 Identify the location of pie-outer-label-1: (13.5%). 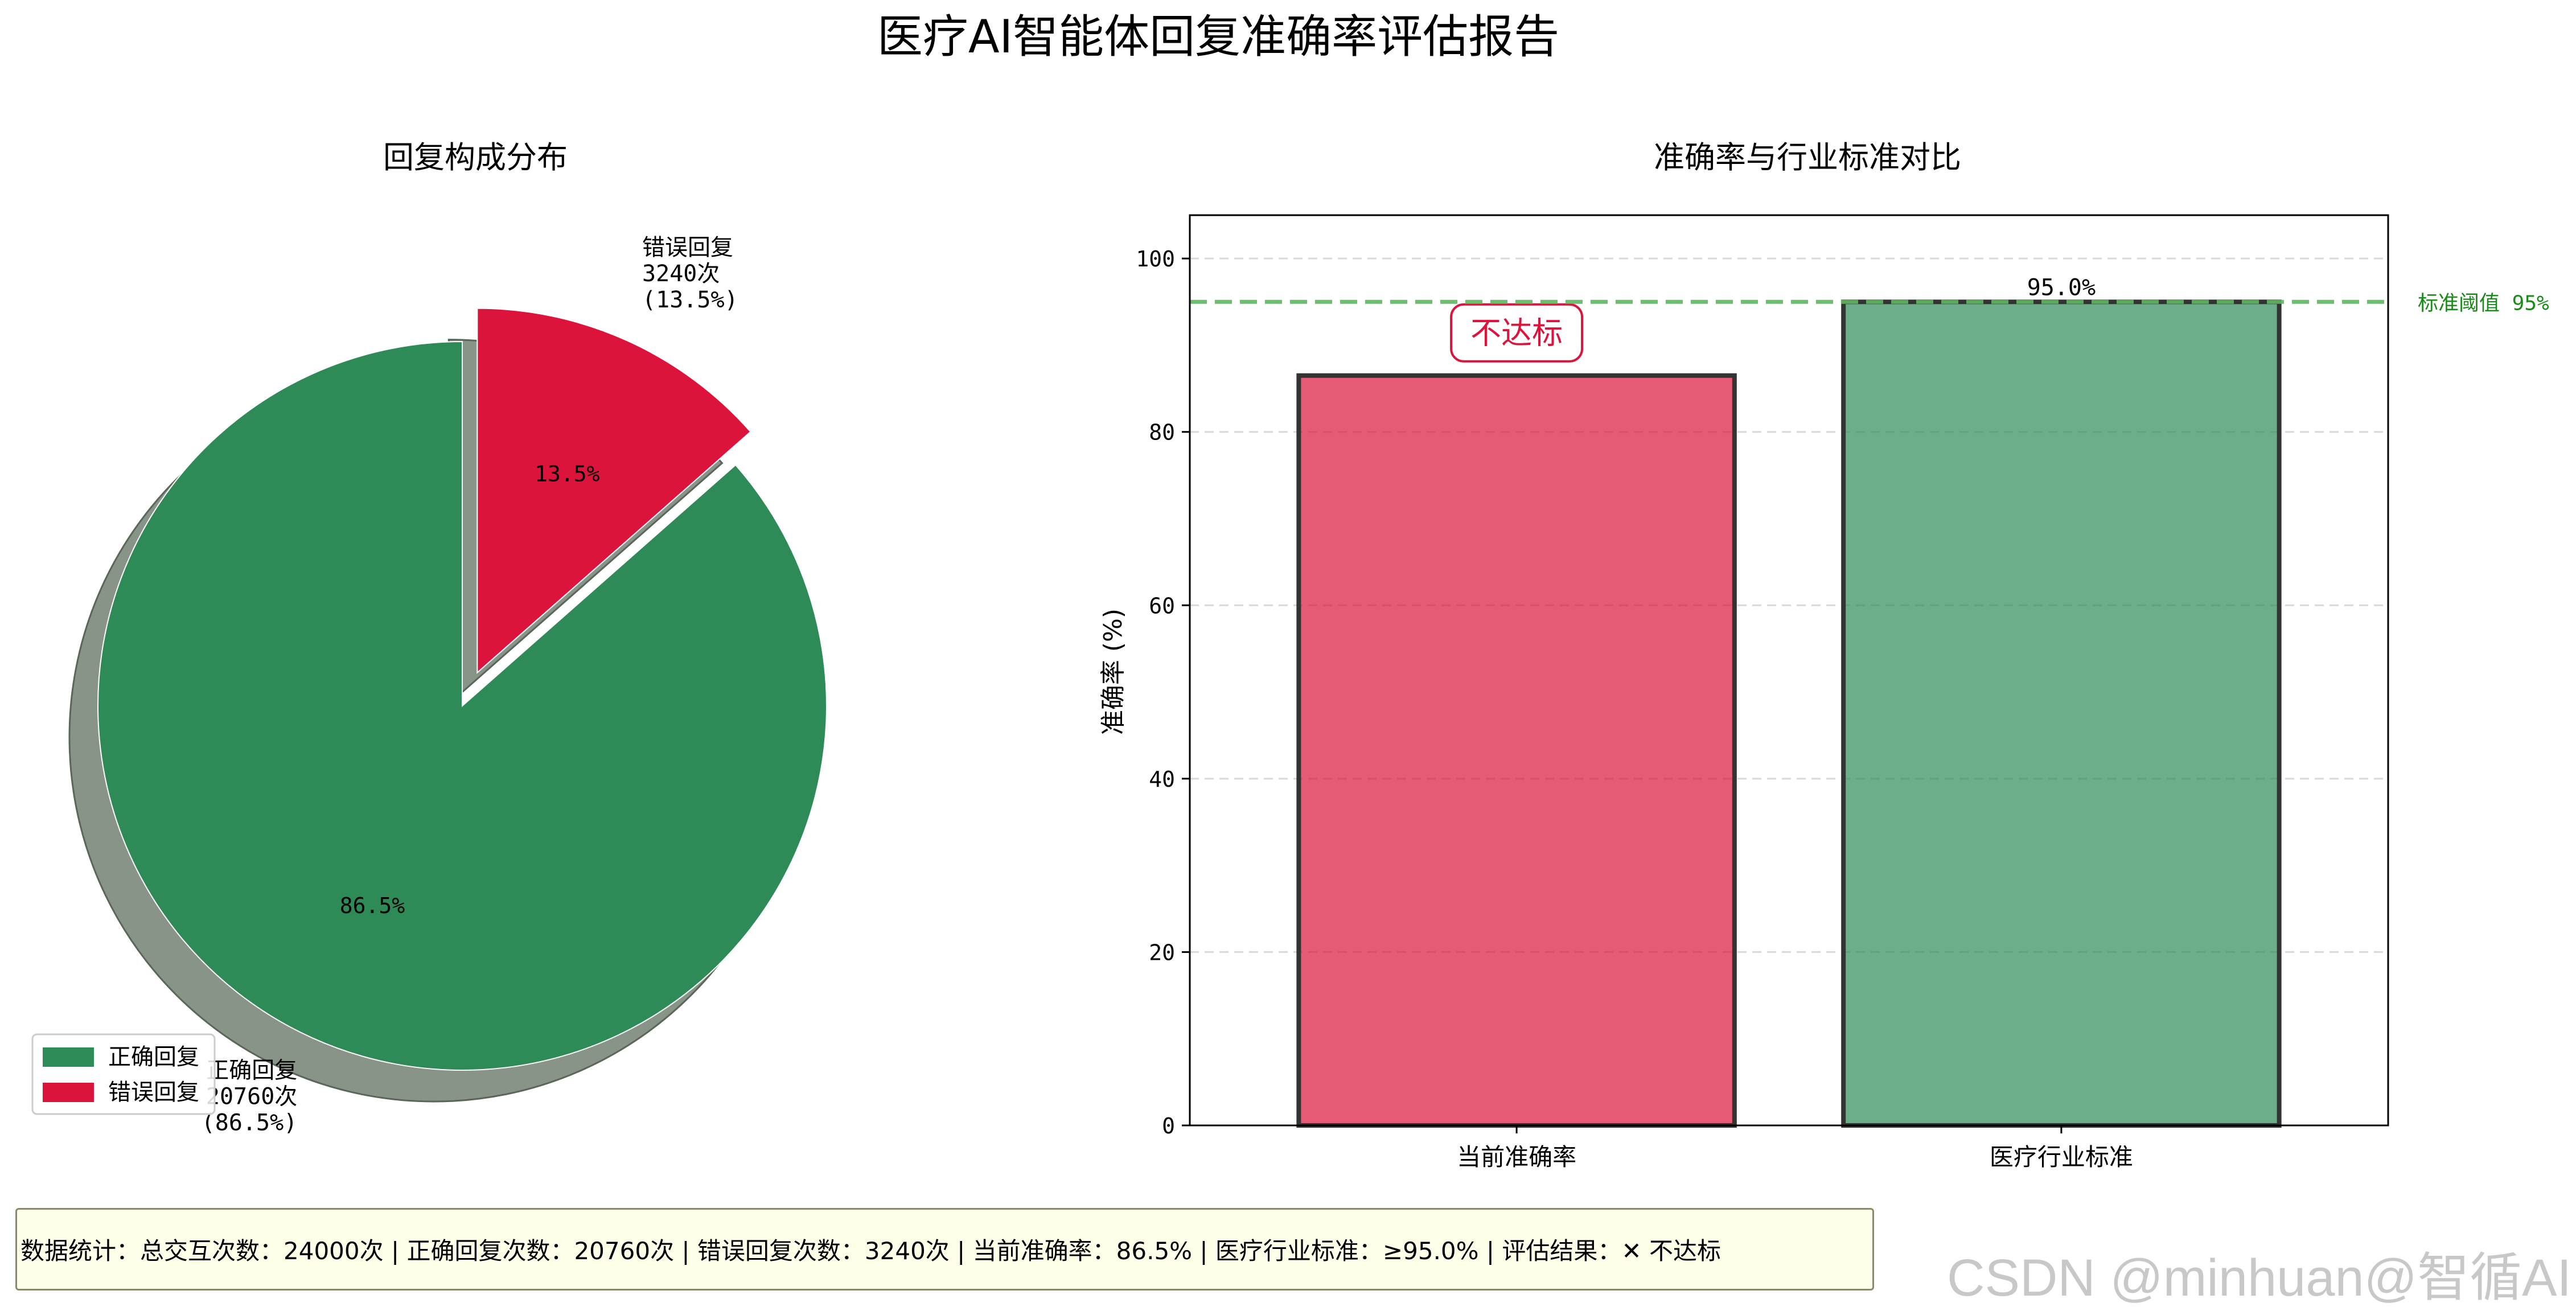
(690, 300).